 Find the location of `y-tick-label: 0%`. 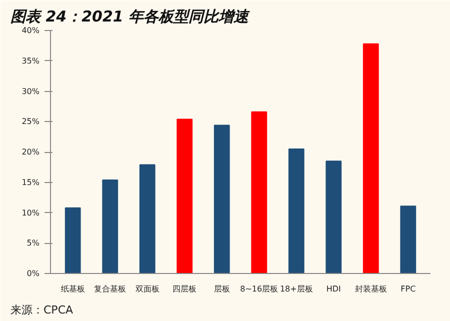

y-tick-label: 0% is located at coordinates (33, 273).